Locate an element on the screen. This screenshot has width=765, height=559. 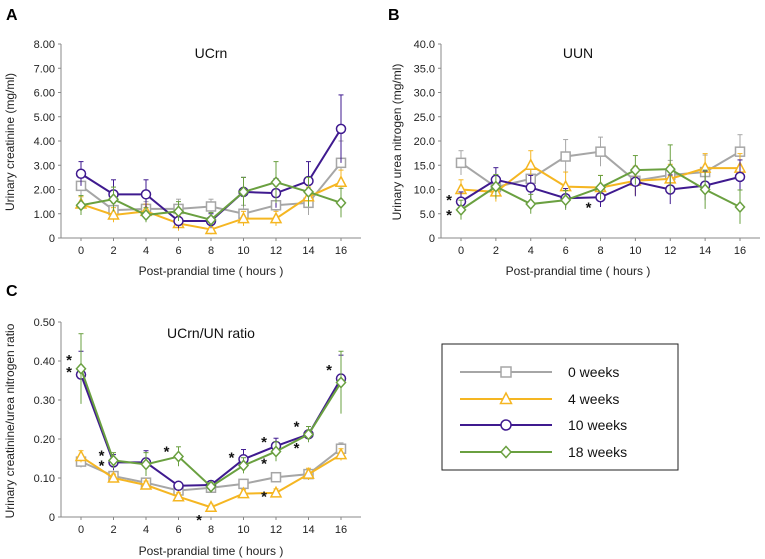
x-tick-label-a: 10 is located at coordinates (243, 251).